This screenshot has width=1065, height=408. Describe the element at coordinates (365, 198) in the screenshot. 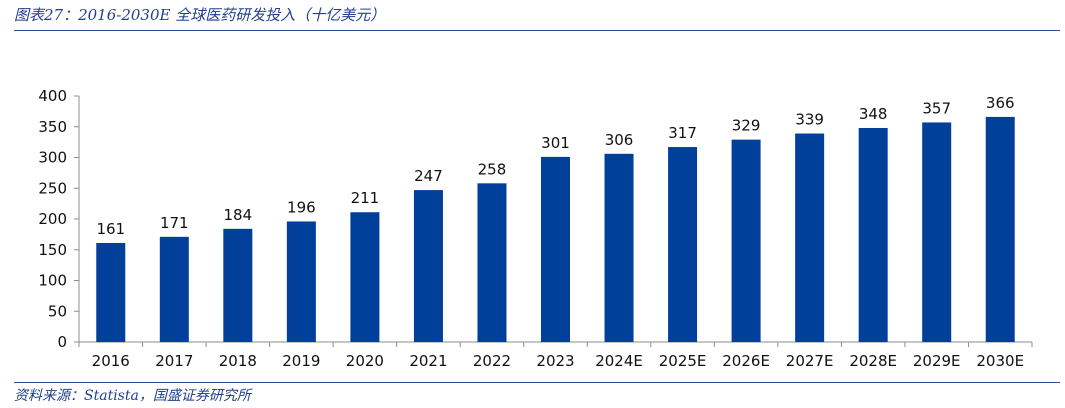

I see `bar-value-label: 211` at that location.